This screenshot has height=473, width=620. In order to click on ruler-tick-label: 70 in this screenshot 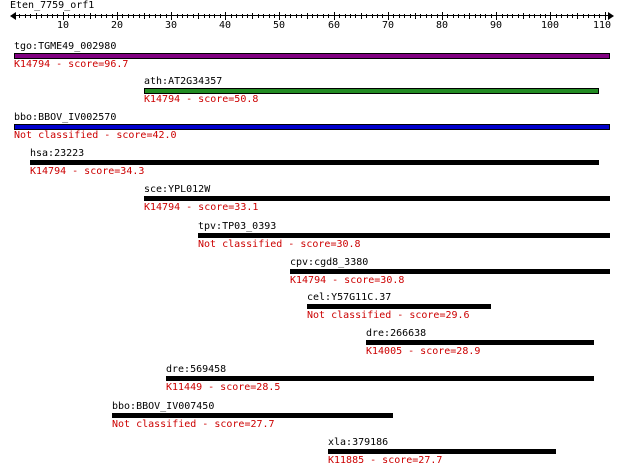, I will do `click(388, 25)`.